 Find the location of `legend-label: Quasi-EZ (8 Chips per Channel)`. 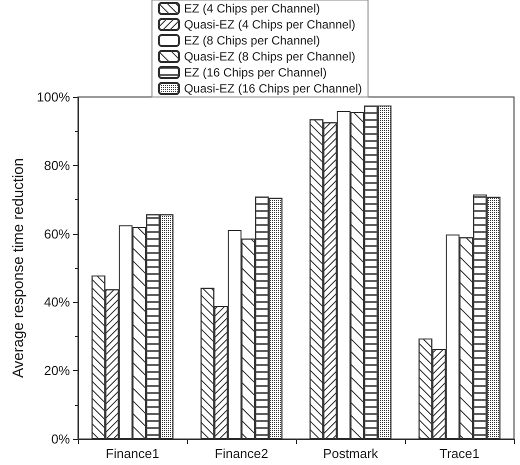

legend-label: Quasi-EZ (8 Chips per Channel) is located at coordinates (270, 57).